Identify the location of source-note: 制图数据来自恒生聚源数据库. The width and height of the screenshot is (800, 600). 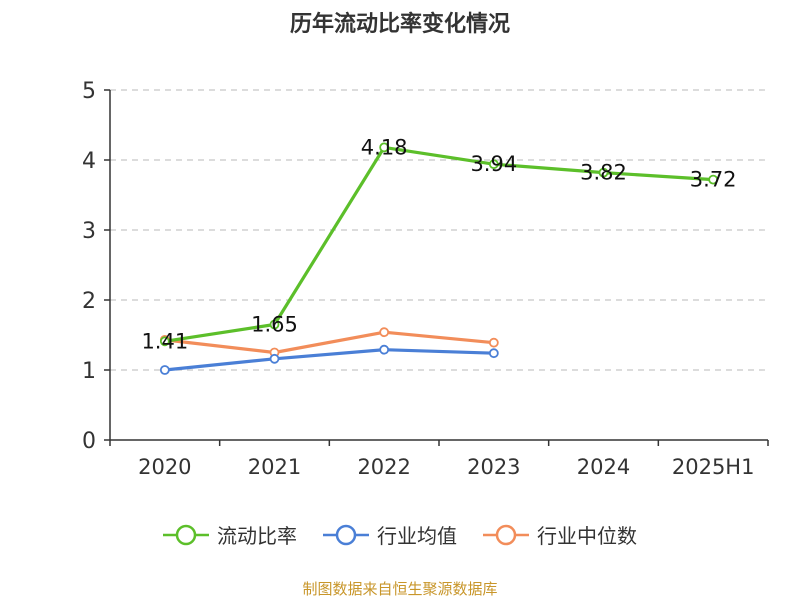
(400, 589).